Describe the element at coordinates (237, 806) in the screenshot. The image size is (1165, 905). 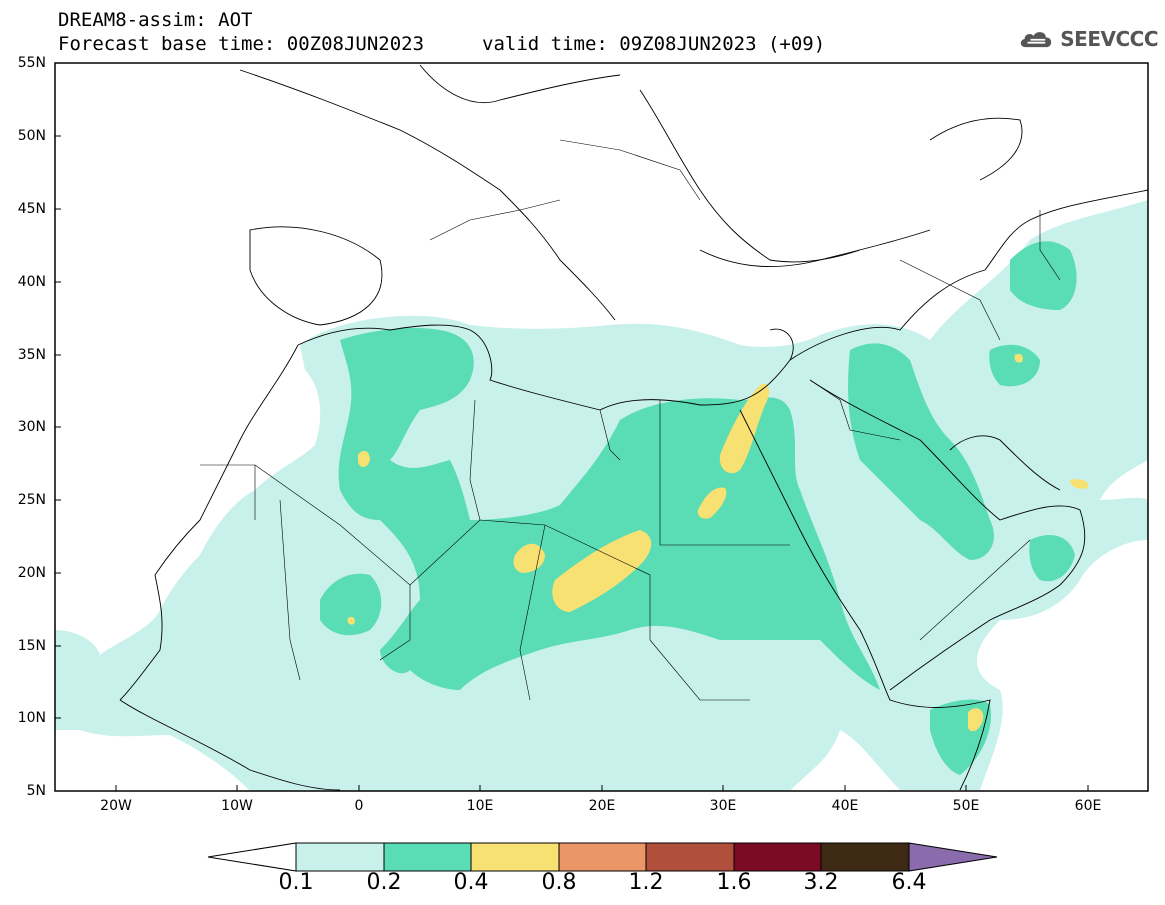
I see `lon-label: 10W` at that location.